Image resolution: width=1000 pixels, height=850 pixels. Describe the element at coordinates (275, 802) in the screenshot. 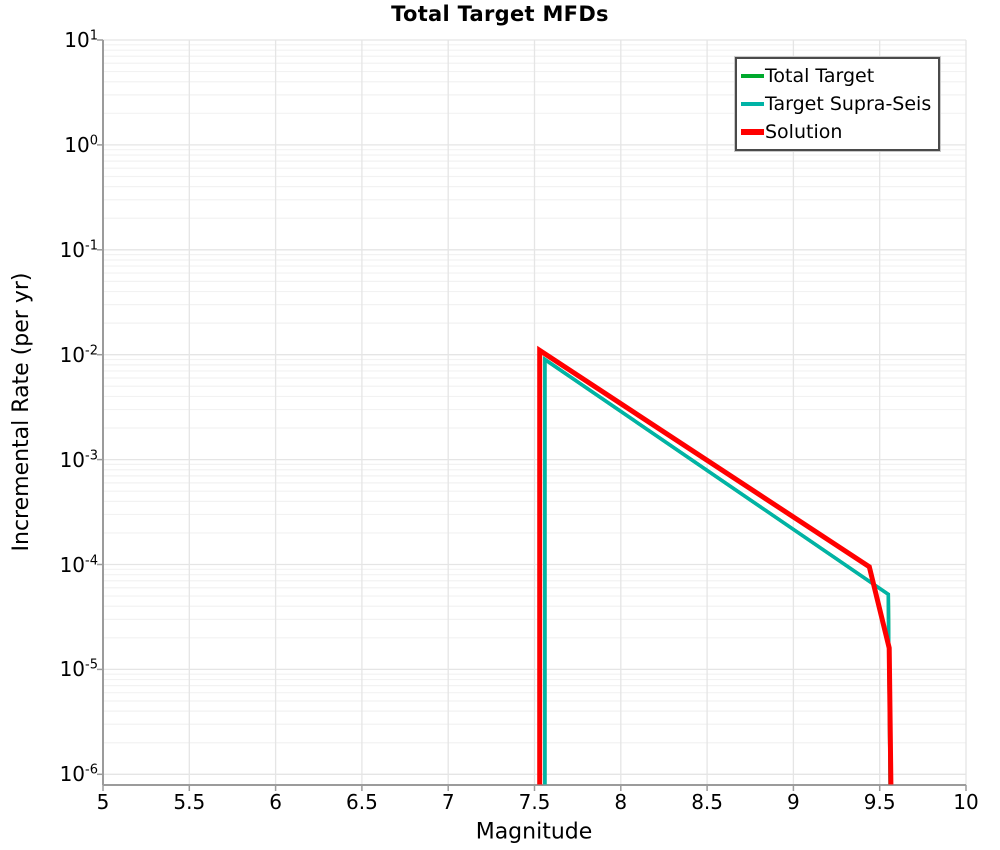

I see `x-tick-label: 6` at that location.